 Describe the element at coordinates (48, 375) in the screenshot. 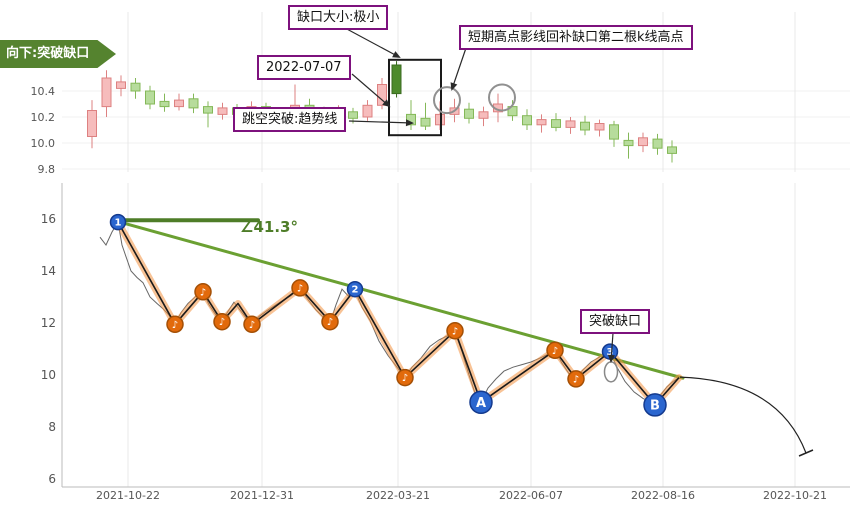

I see `bottom-y-tick-label: 10` at that location.